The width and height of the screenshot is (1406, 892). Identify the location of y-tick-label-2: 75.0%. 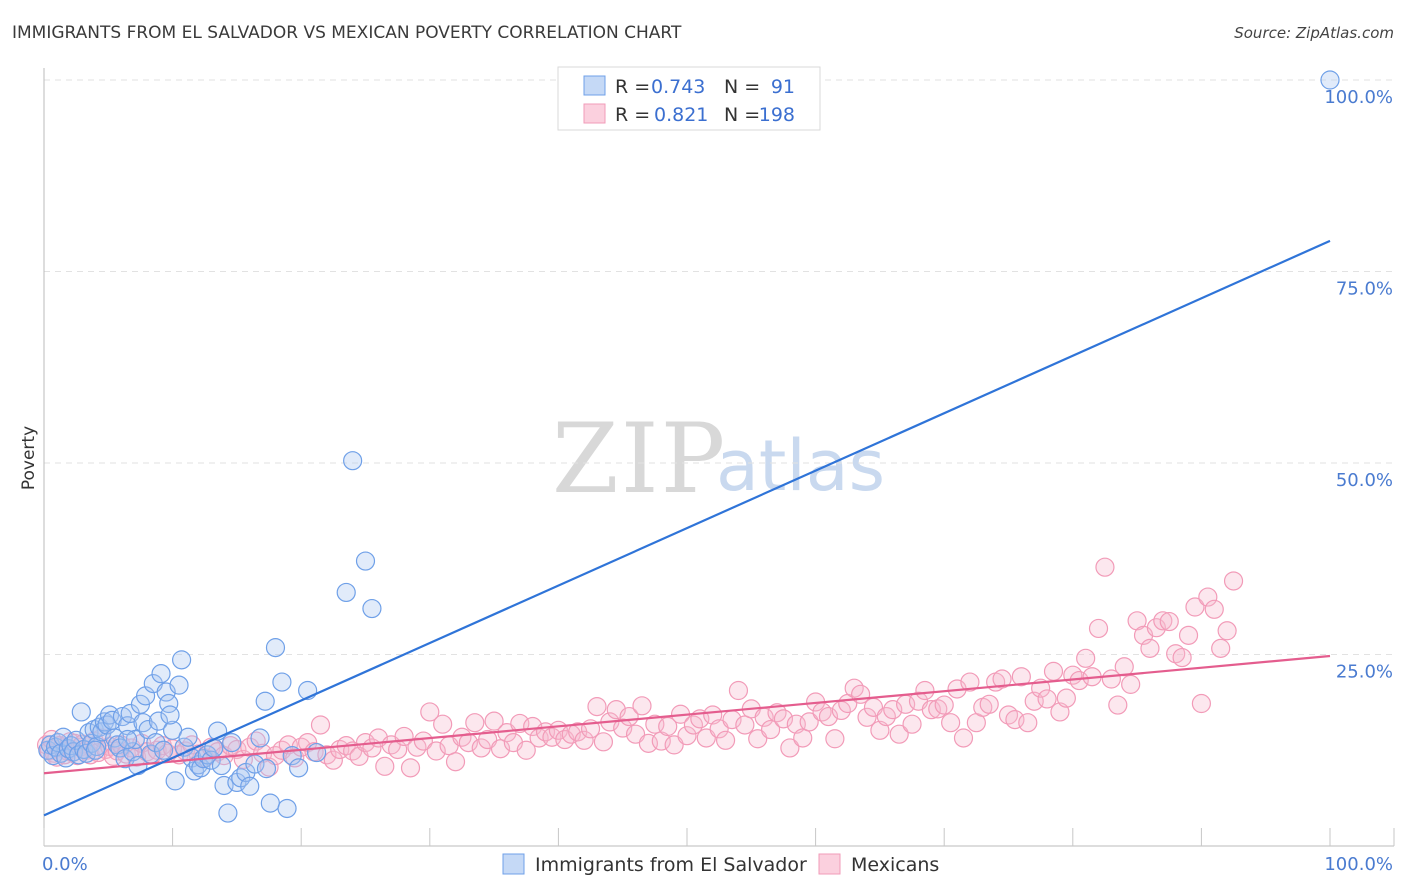
(1364, 289).